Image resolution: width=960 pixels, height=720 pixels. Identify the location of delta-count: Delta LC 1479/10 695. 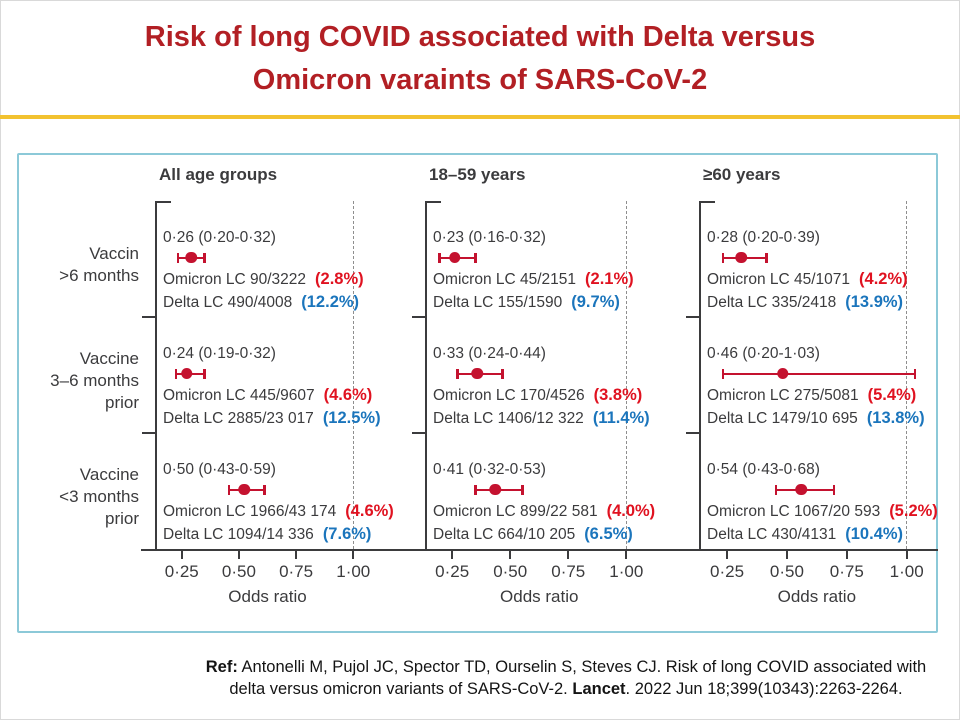
(782, 419).